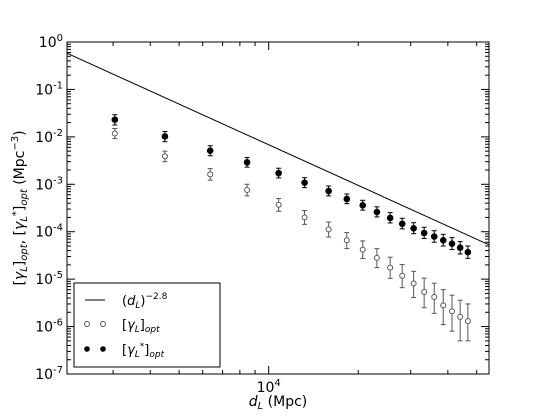 The image size is (545, 416). What do you see at coordinates (51, 42) in the screenshot?
I see `y-tick-label-0: 10⁰` at bounding box center [51, 42].